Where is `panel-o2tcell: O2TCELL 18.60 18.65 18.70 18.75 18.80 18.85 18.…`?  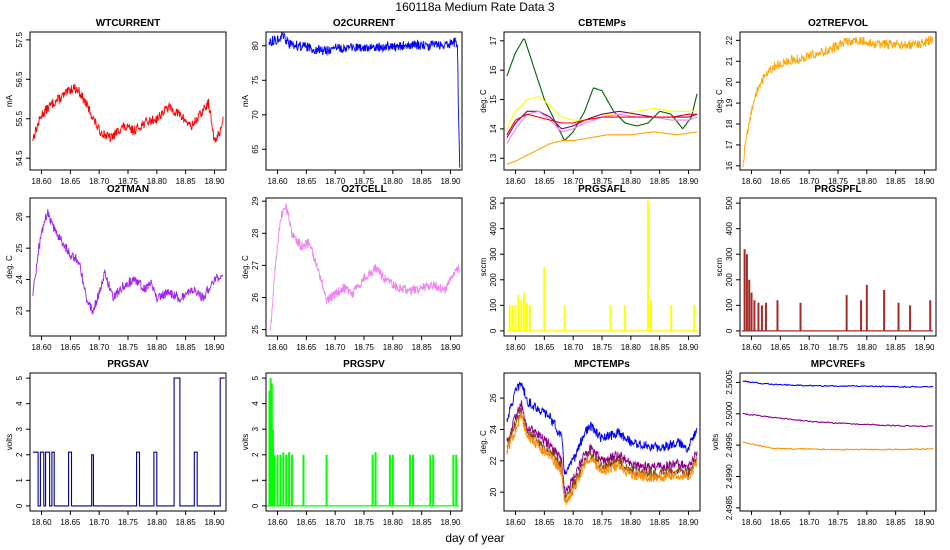 panel-o2tcell: O2TCELL 18.60 18.65 18.70 18.75 18.80 18.85 18.… is located at coordinates (352, 268).